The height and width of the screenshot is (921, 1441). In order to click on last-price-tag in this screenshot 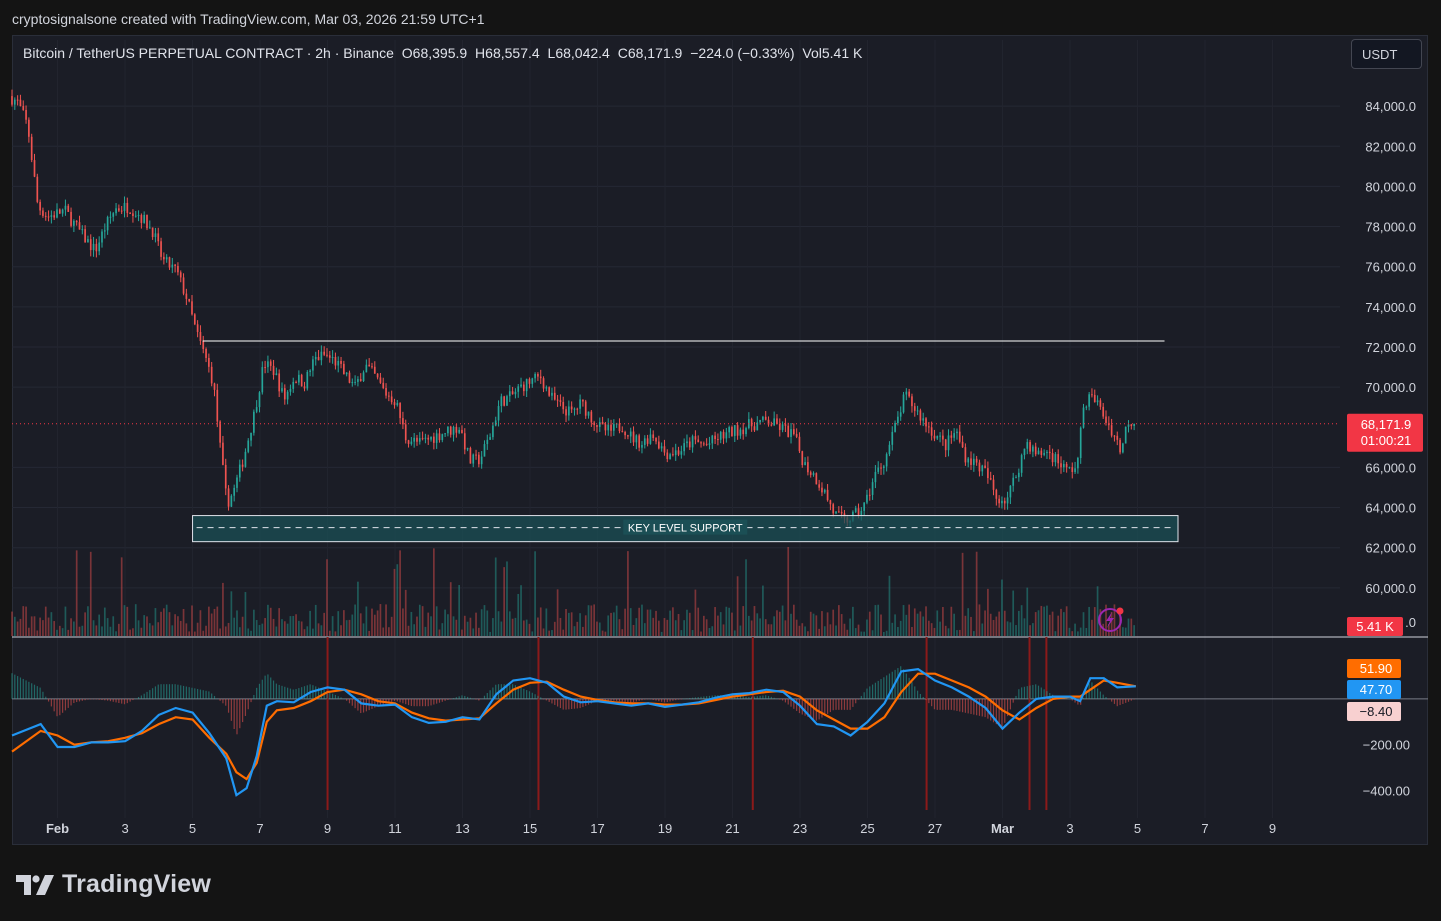, I will do `click(1385, 432)`.